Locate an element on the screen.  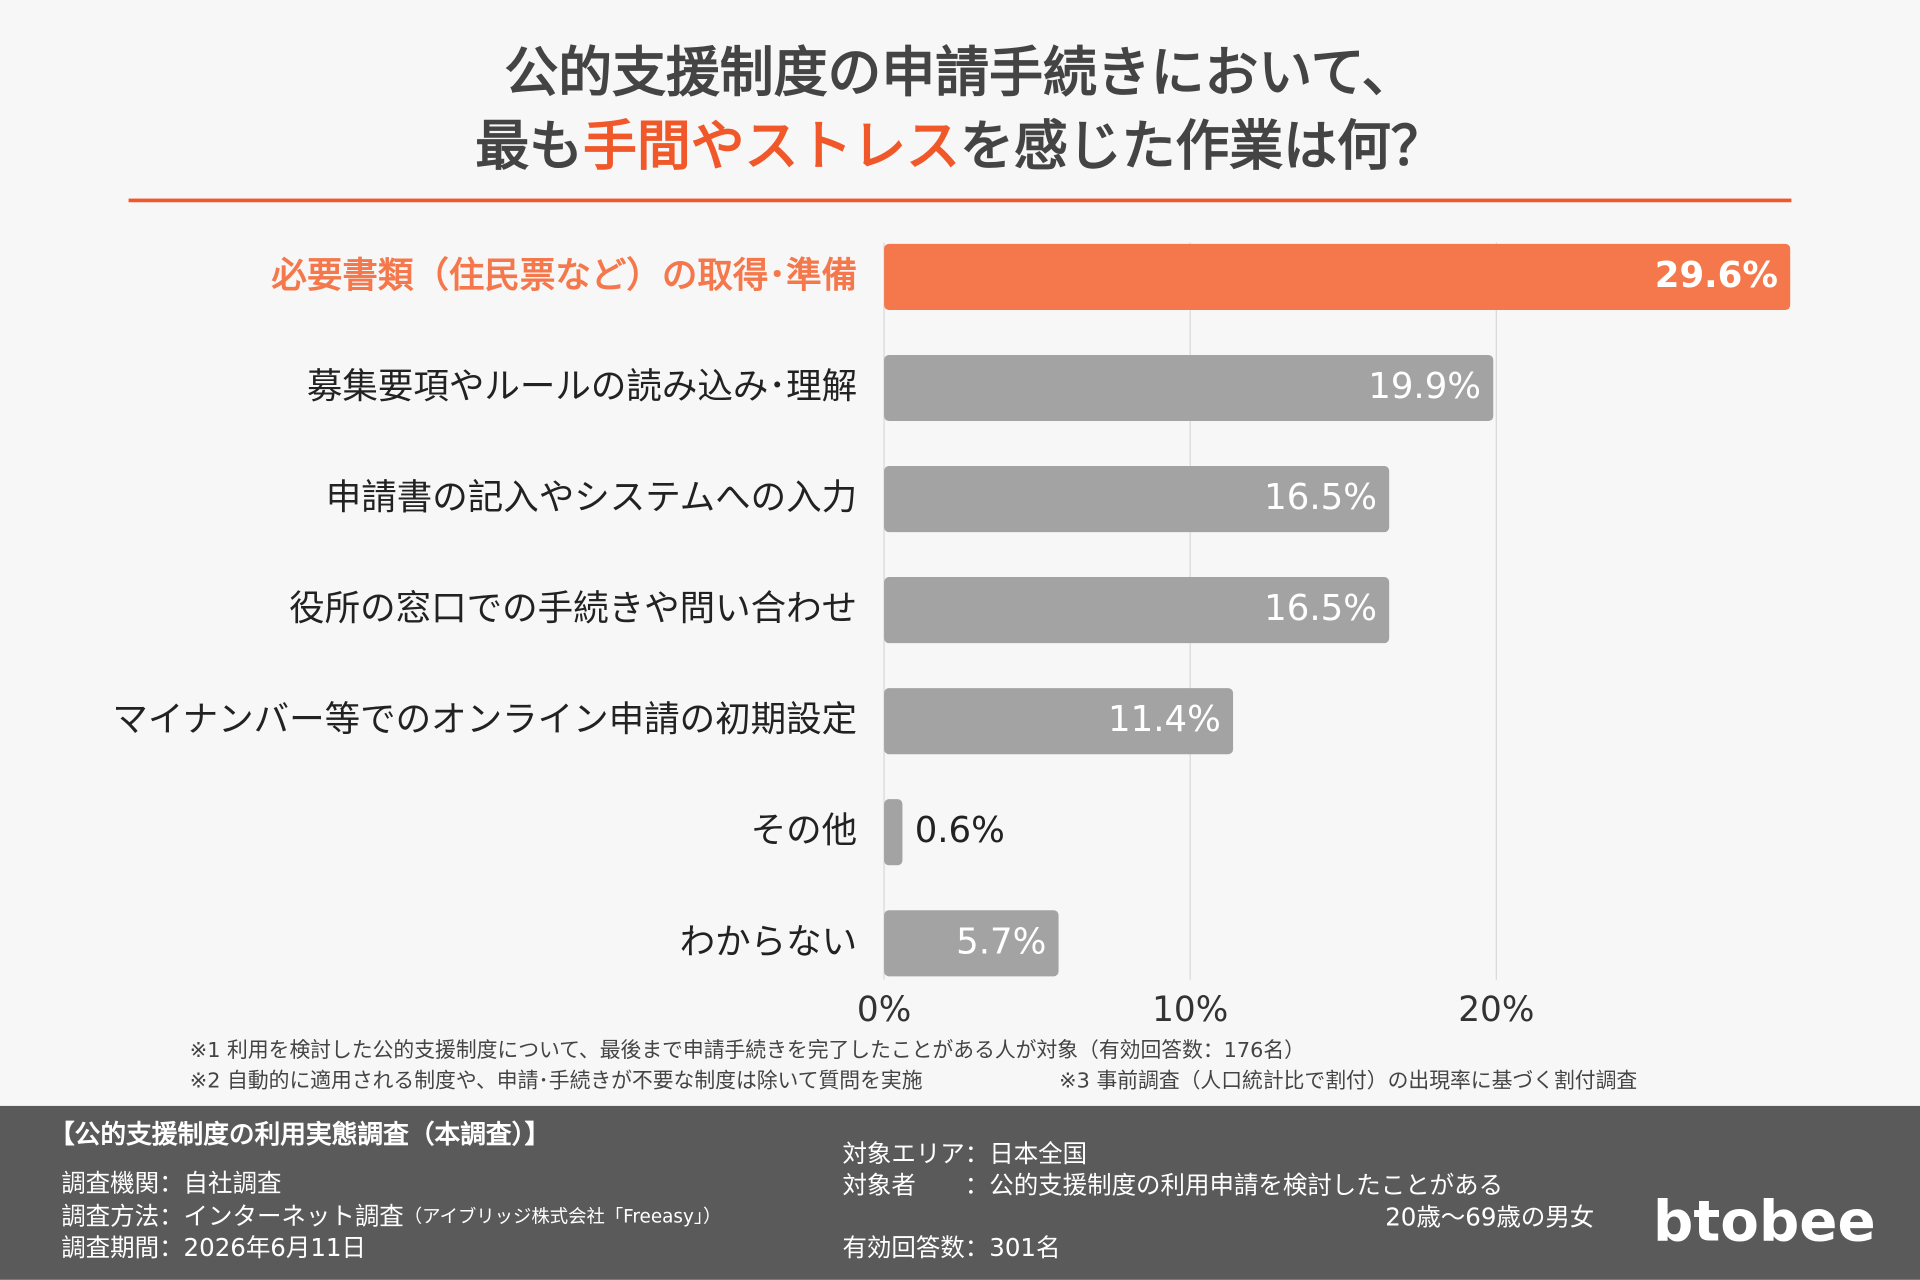
title-line-1: 公的支援制度の申請手続きにおいて、 is located at coordinates (959, 72).